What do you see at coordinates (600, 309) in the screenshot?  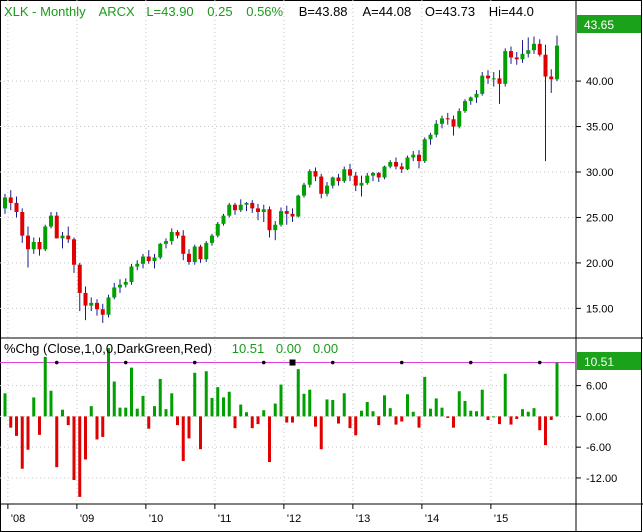 I see `price-tick-label: 15.00` at bounding box center [600, 309].